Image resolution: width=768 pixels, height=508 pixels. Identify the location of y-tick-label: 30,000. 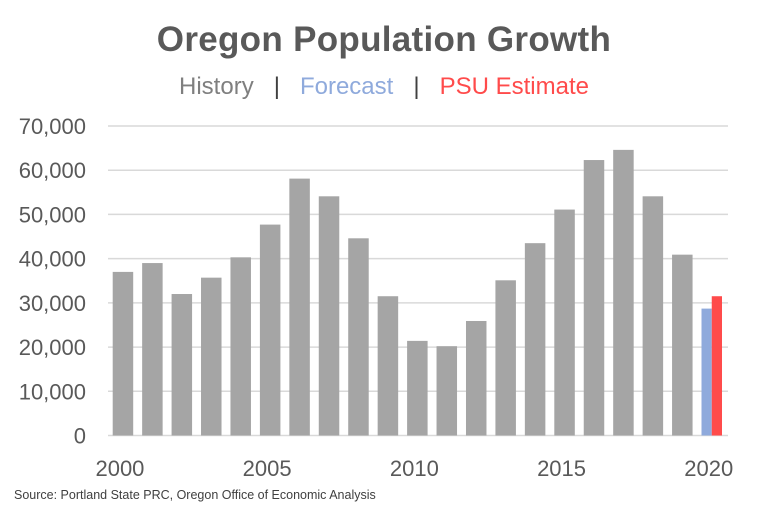
(52, 303).